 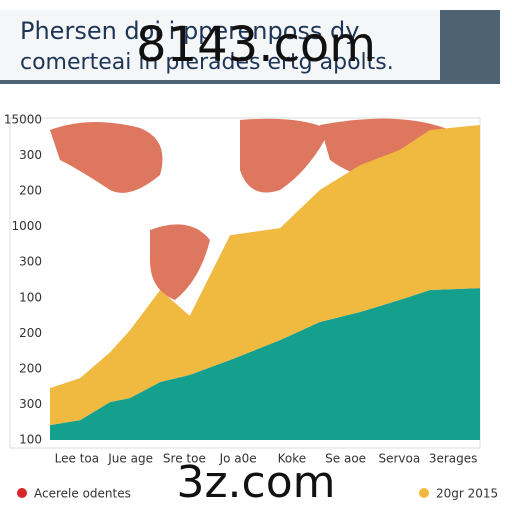 What do you see at coordinates (189, 31) in the screenshot?
I see `chart-title: Phersen doi i pperenposs dy` at bounding box center [189, 31].